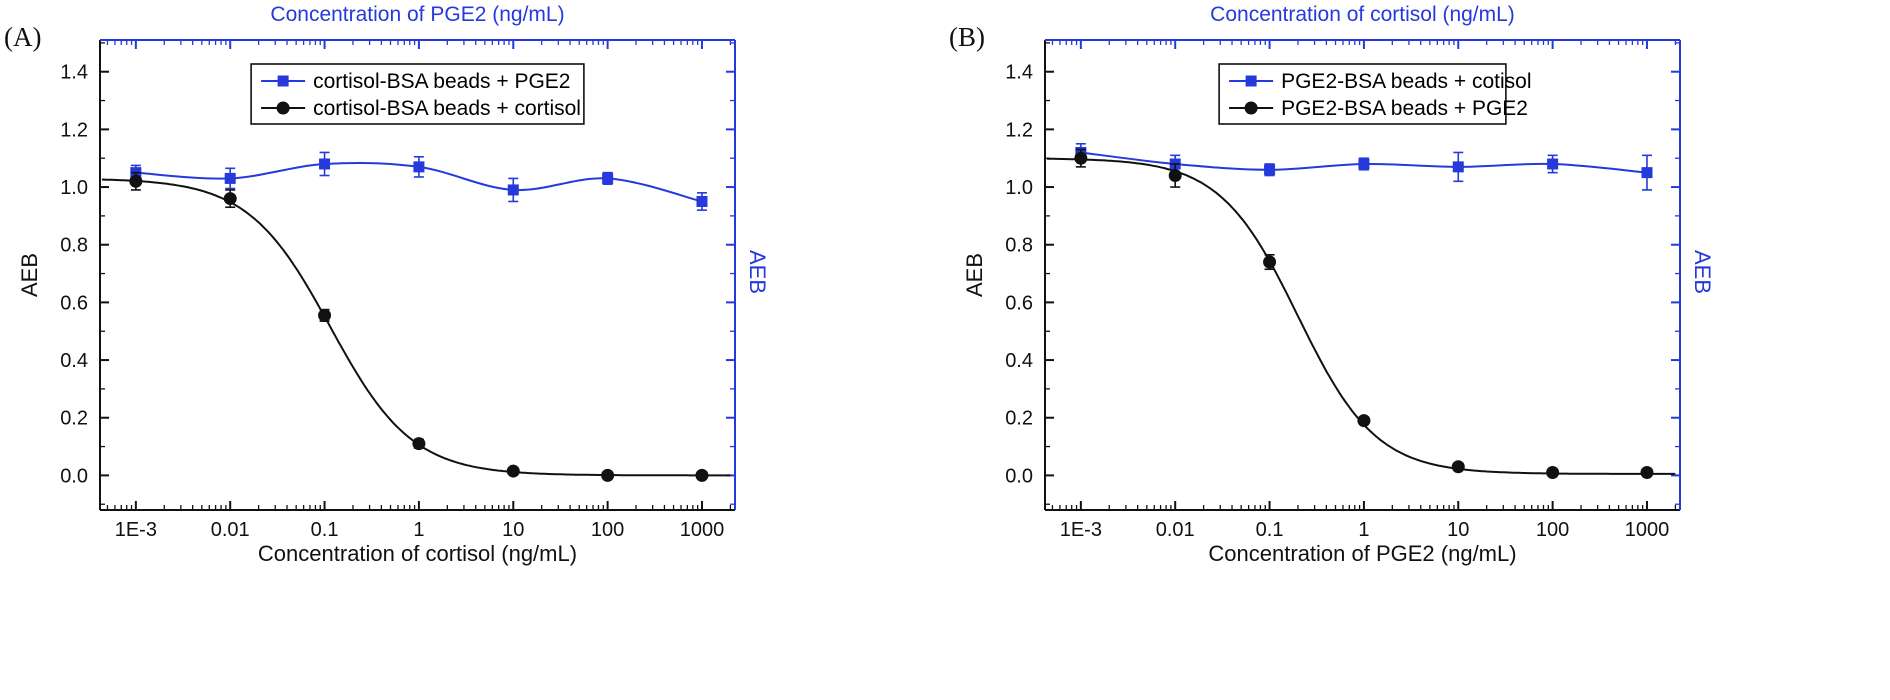 This screenshot has width=1890, height=700. I want to click on top-axis-title-b: Concentration of cortisol (ng/mL), so click(1362, 14).